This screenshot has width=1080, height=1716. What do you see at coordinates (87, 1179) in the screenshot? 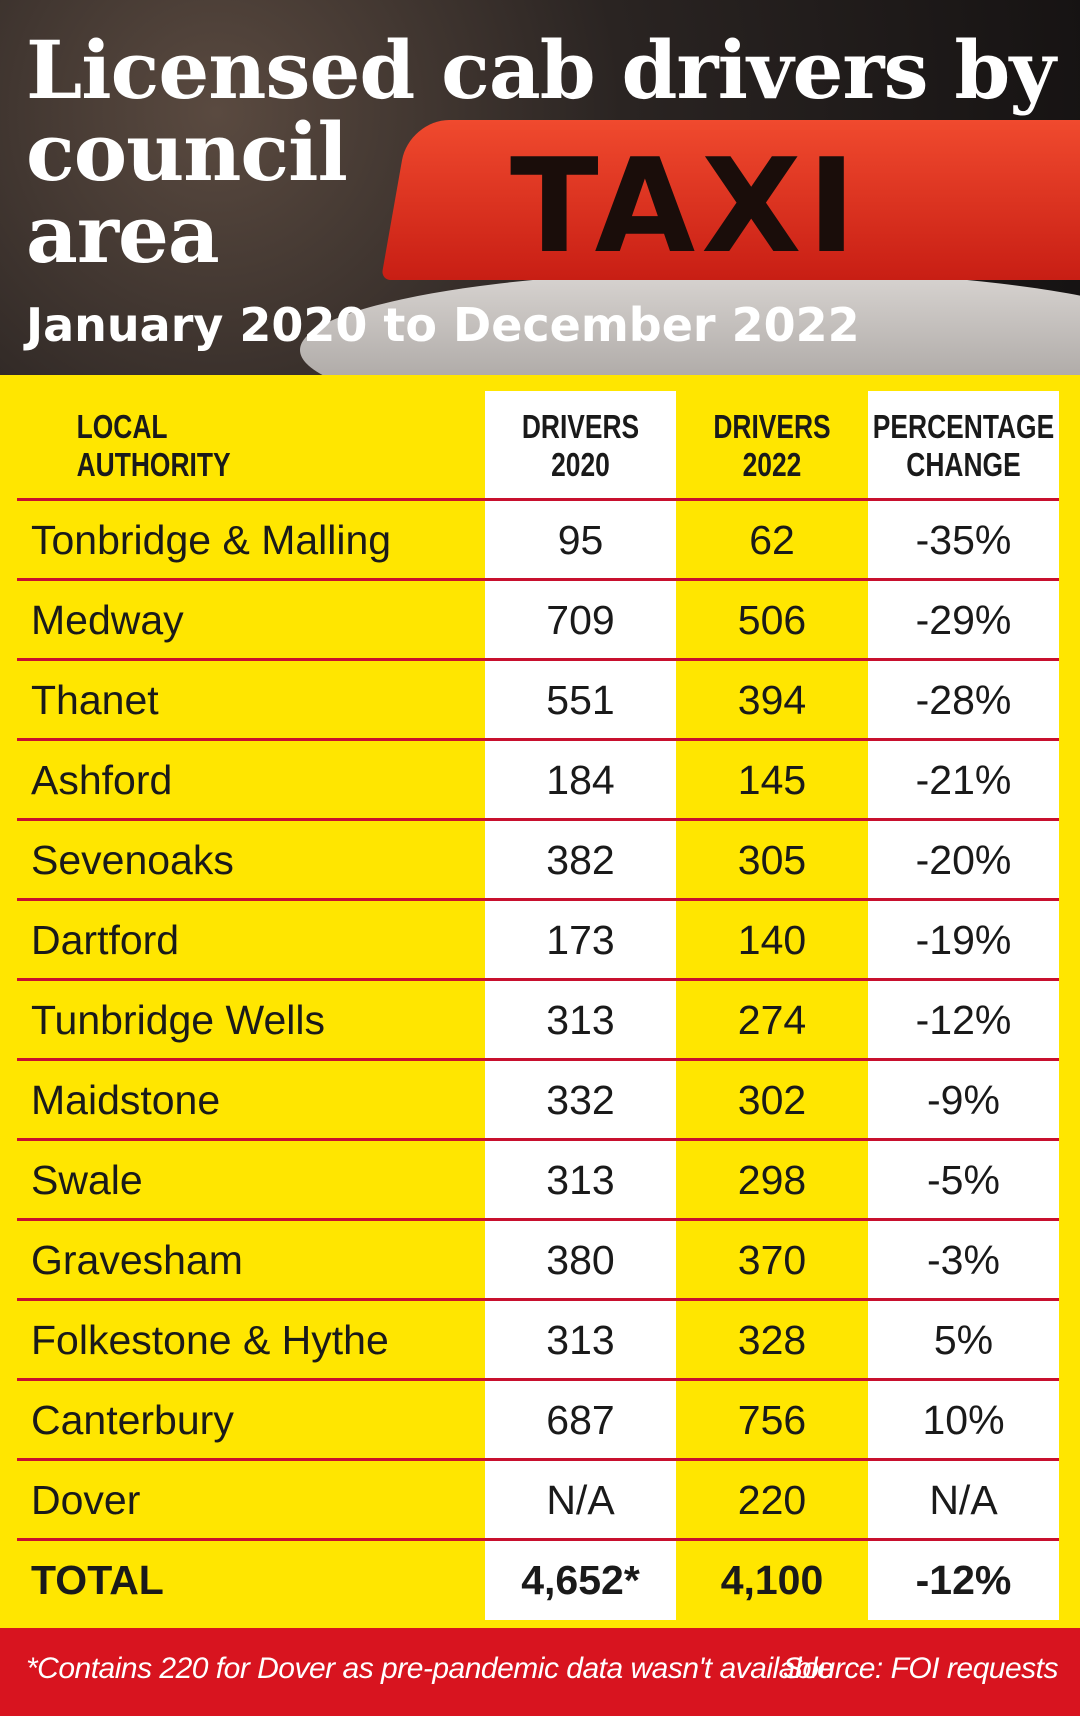
I see `row-label: Swale` at bounding box center [87, 1179].